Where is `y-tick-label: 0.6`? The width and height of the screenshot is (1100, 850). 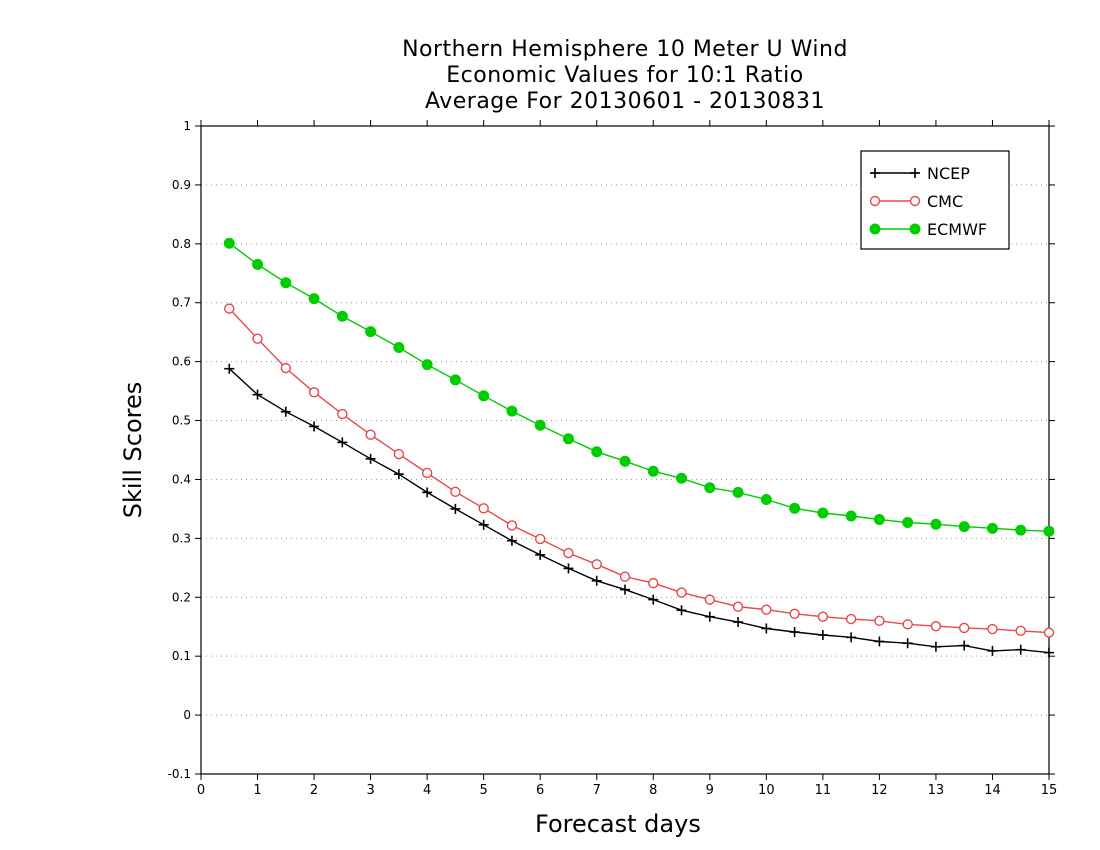 y-tick-label: 0.6 is located at coordinates (181, 362).